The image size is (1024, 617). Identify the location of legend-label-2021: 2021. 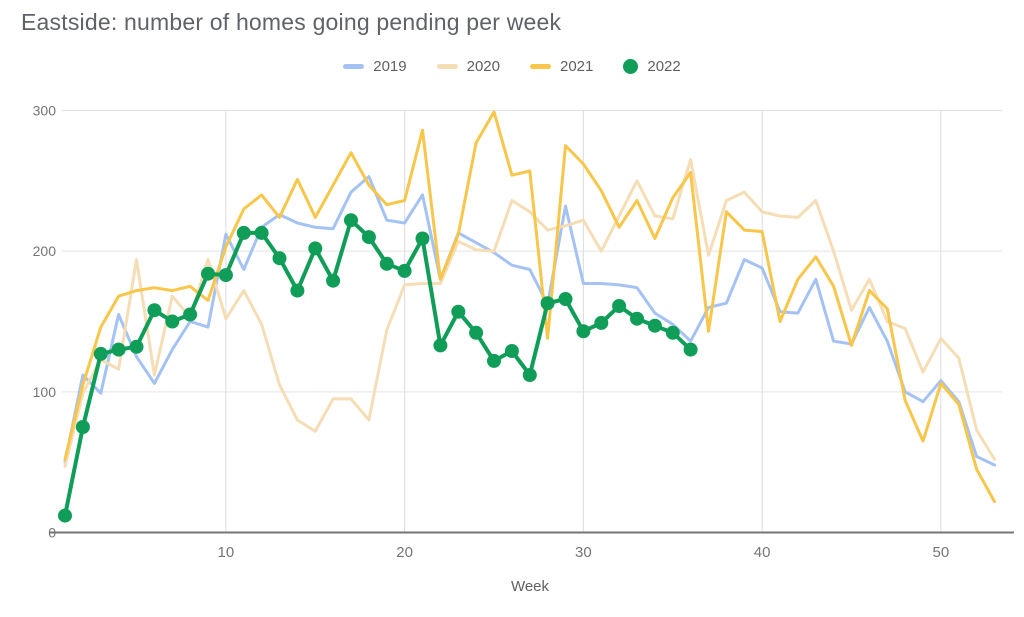
(577, 66).